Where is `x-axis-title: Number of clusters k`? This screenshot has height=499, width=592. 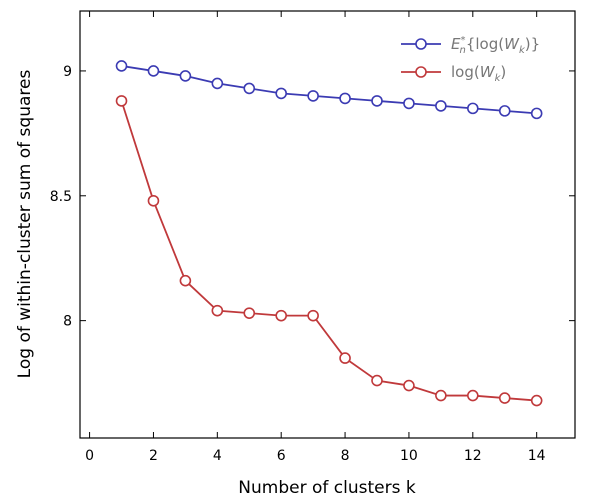
x-axis-title: Number of clusters k is located at coordinates (327, 488).